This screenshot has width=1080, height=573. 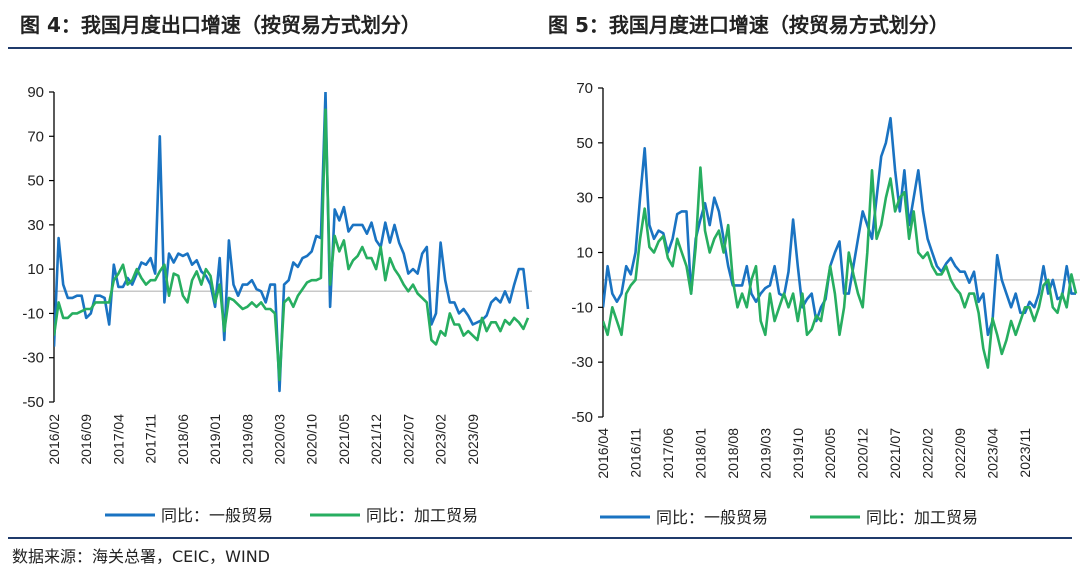 What do you see at coordinates (183, 439) in the screenshot?
I see `x-tick-label: 2018/06` at bounding box center [183, 439].